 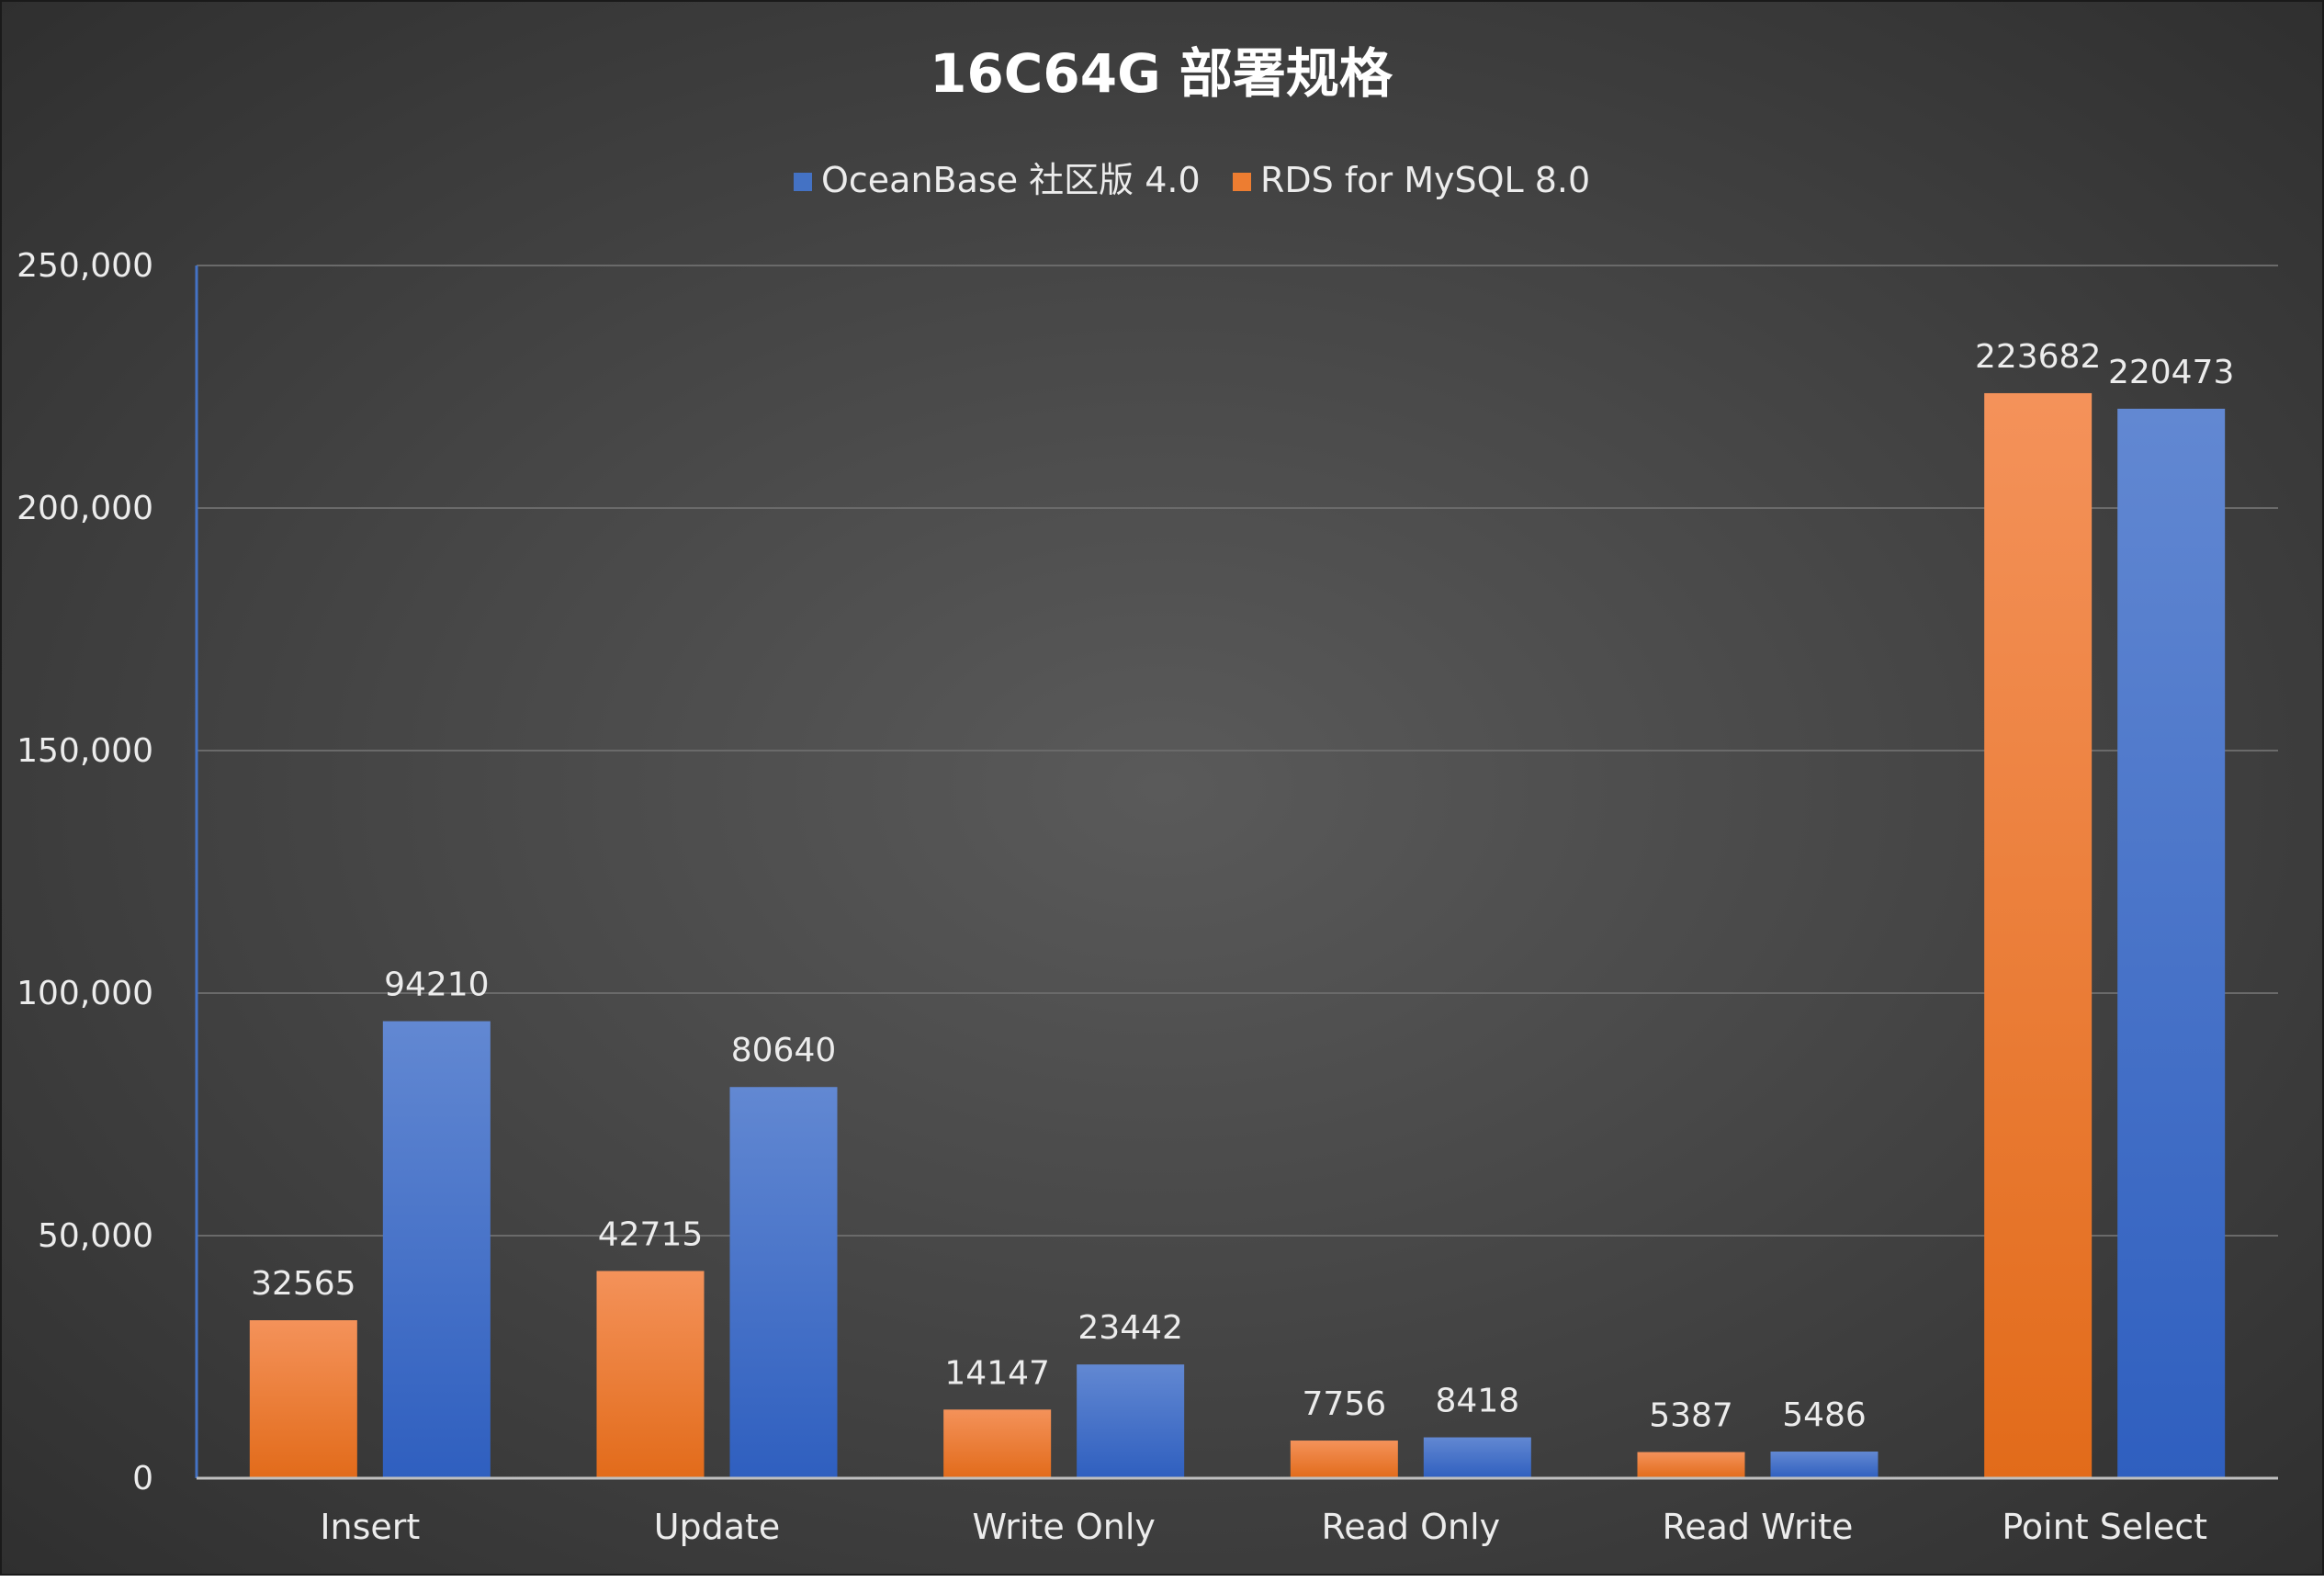 What do you see at coordinates (1425, 180) in the screenshot?
I see `legend-label: RDS for MySQL 8.0` at bounding box center [1425, 180].